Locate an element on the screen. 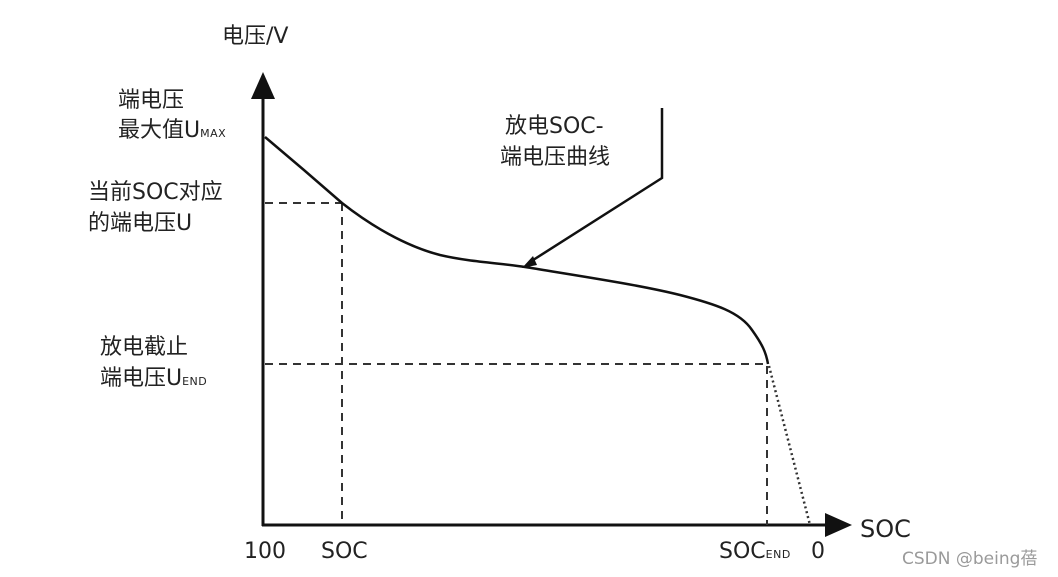  x-tick-socend-main: SOC is located at coordinates (742, 551).